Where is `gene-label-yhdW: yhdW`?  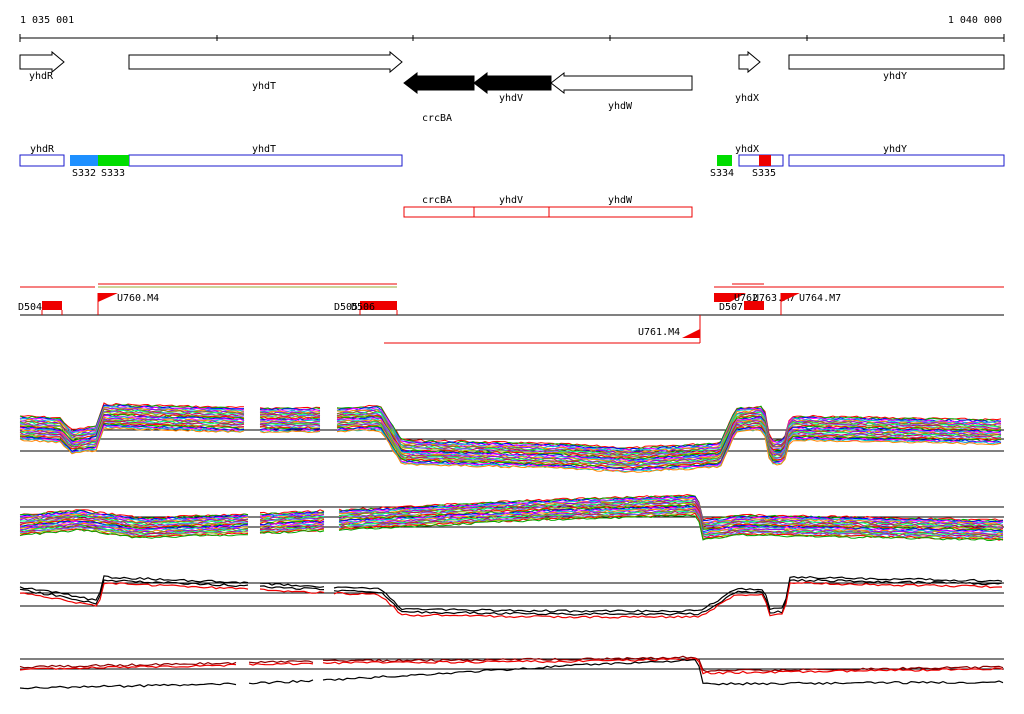
gene-label-yhdW: yhdW is located at coordinates (620, 106).